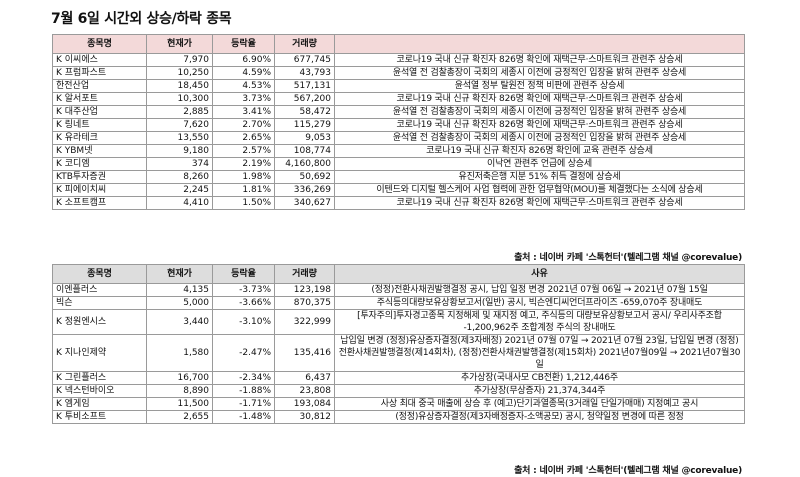 The width and height of the screenshot is (800, 477). Describe the element at coordinates (99, 190) in the screenshot. I see `stock-name-cell: K 피에이치씨` at that location.